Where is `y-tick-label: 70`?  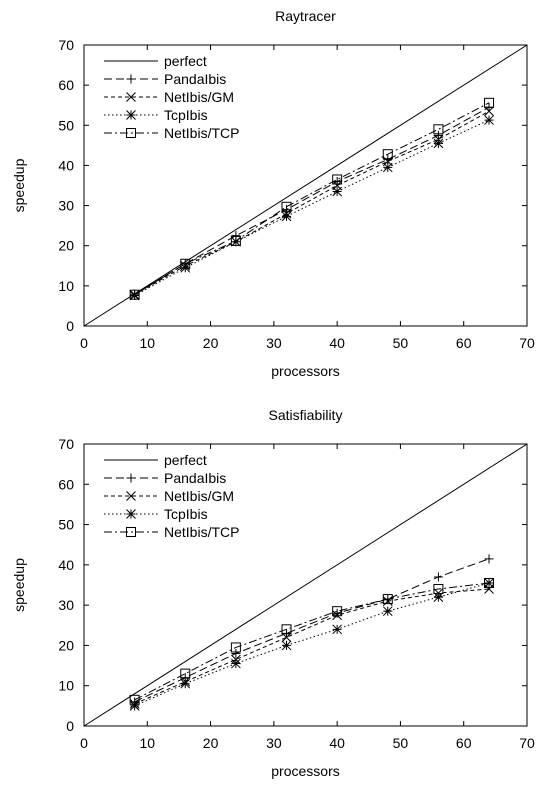
y-tick-label: 70 is located at coordinates (66, 45).